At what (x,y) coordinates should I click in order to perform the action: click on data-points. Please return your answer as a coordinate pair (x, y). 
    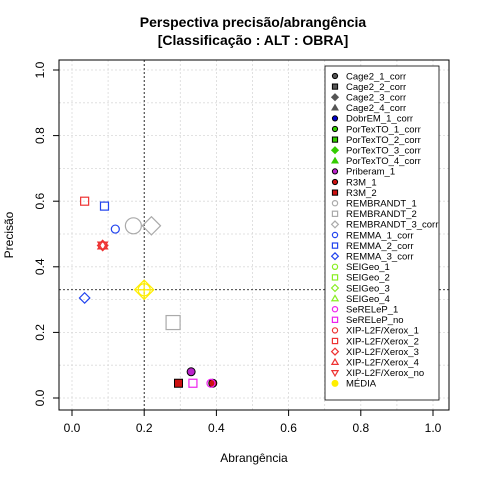
    Looking at the image, I should click on (148, 292).